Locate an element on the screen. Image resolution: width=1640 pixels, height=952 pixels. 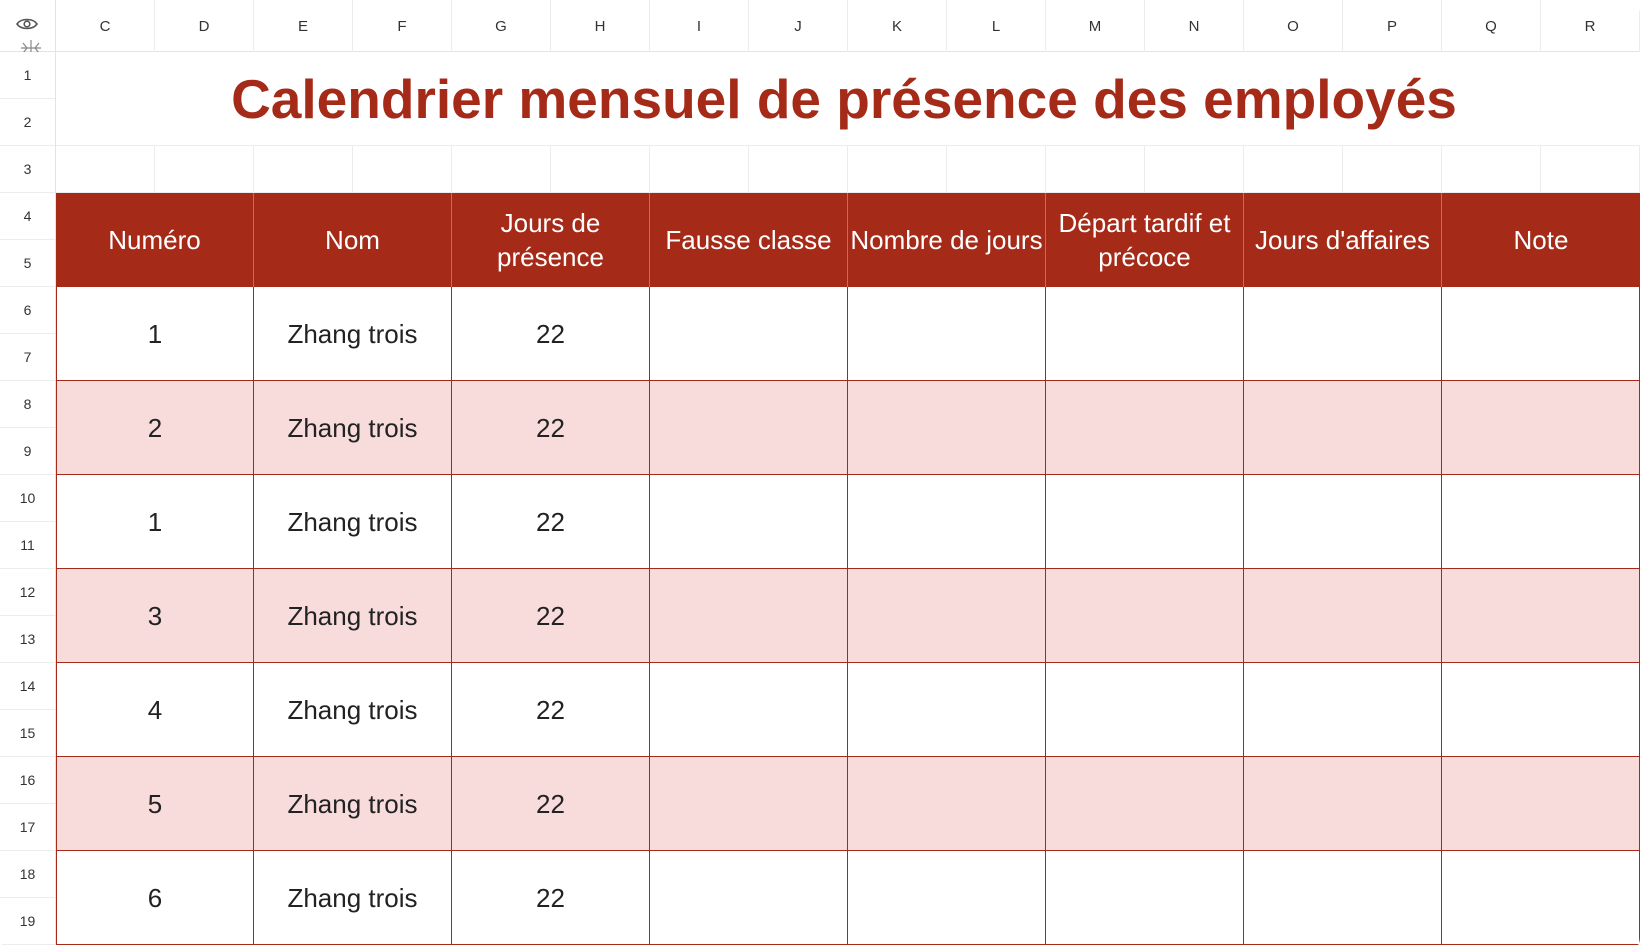
row-header: 19 is located at coordinates (27, 921).